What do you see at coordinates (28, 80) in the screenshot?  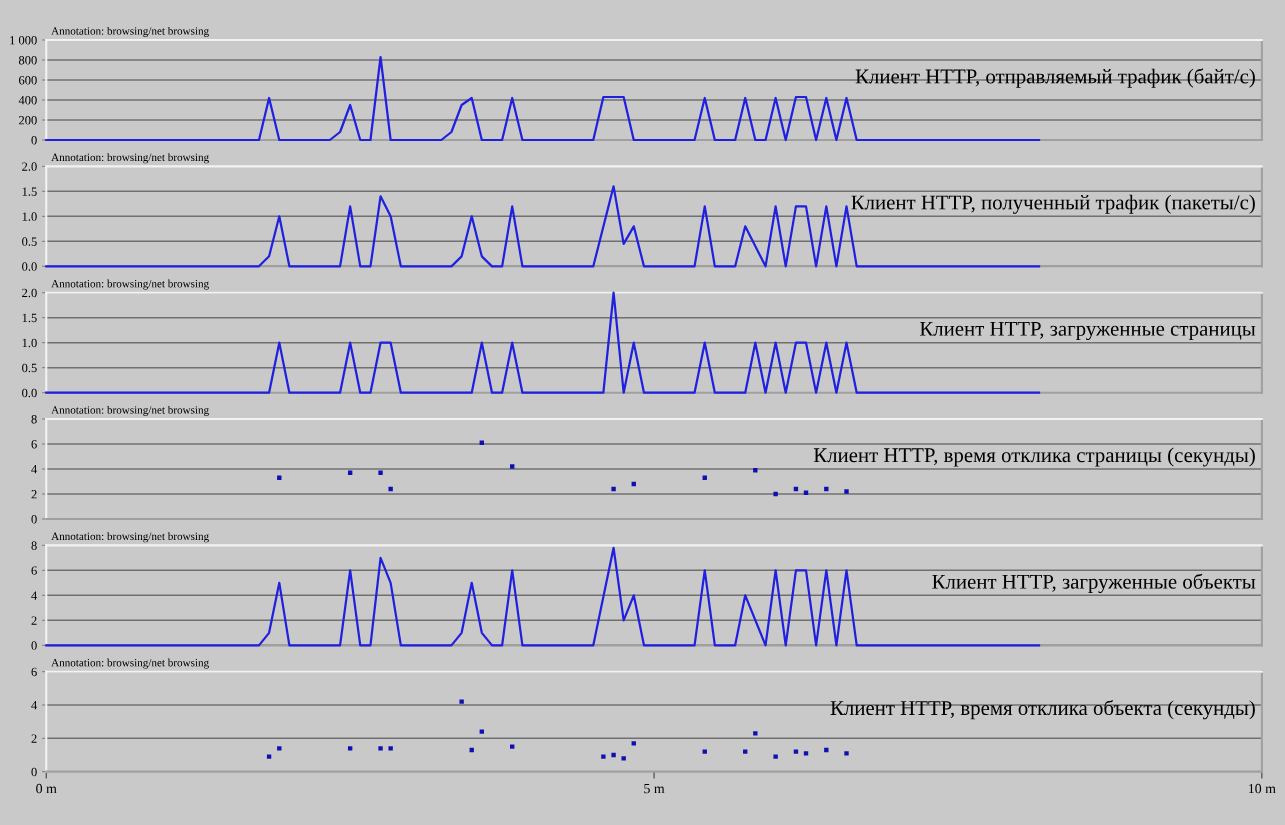 I see `y-tick-label: 600` at bounding box center [28, 80].